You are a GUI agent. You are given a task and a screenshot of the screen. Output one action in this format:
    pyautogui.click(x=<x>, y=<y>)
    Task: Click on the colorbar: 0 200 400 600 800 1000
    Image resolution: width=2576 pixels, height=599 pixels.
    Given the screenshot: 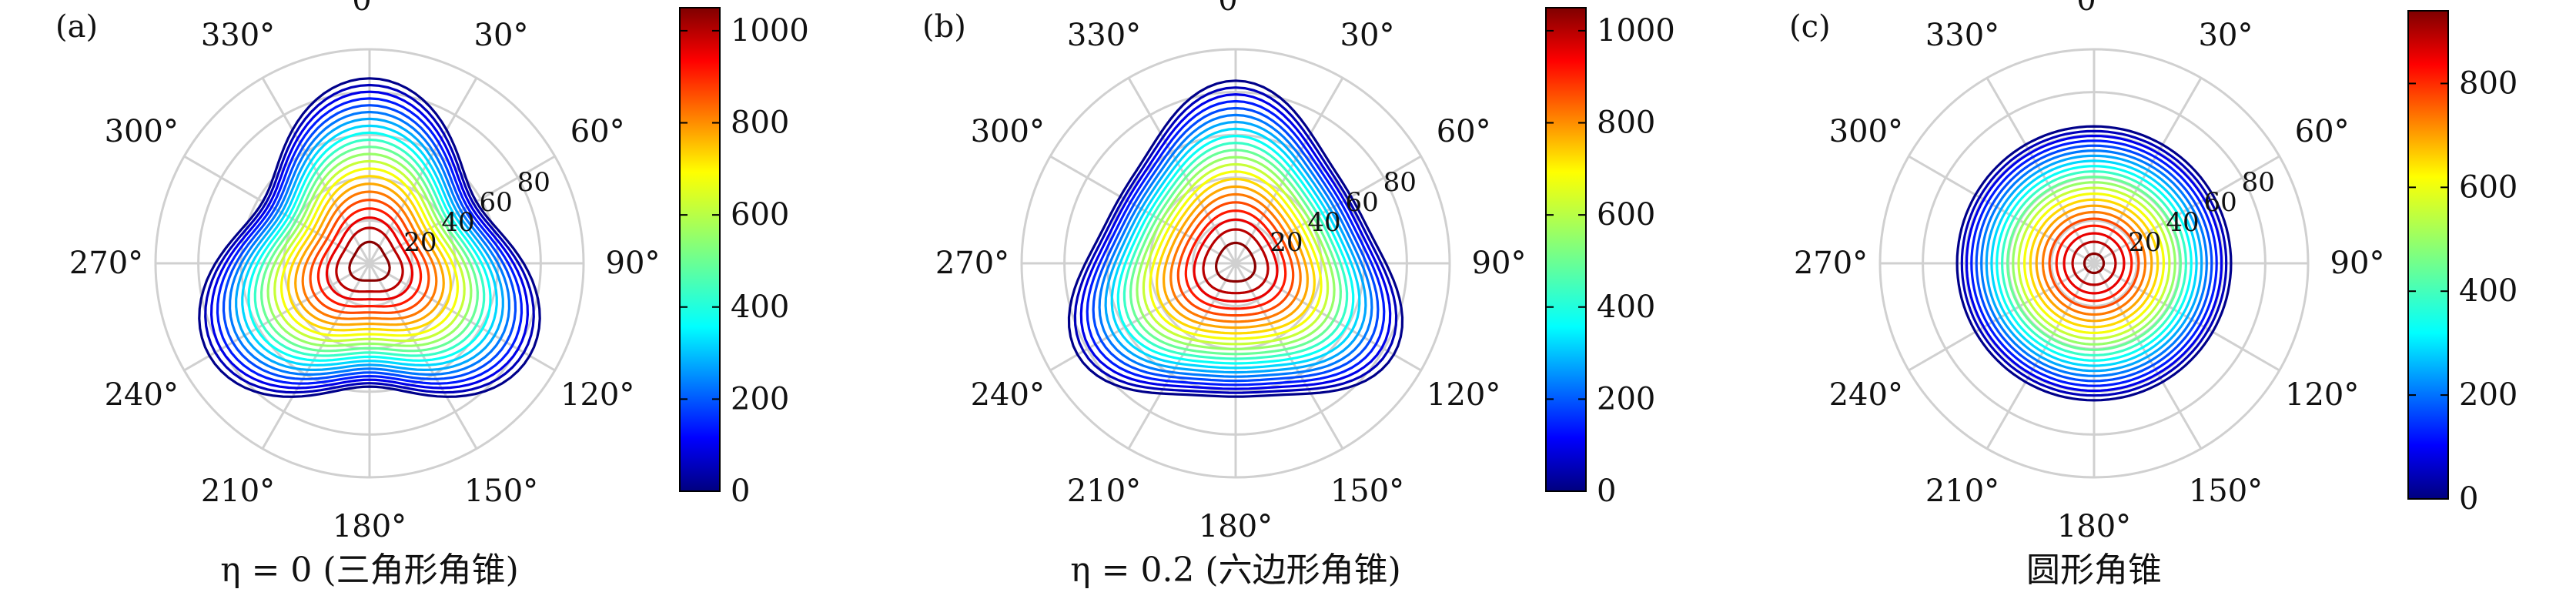 What is the action you would take?
    pyautogui.click(x=1610, y=258)
    